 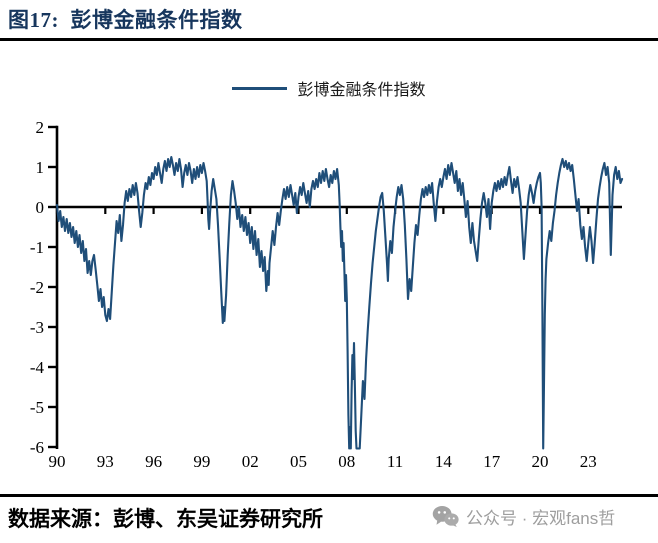 I want to click on chart-legend: 彭博金融条件指数, so click(x=329, y=88).